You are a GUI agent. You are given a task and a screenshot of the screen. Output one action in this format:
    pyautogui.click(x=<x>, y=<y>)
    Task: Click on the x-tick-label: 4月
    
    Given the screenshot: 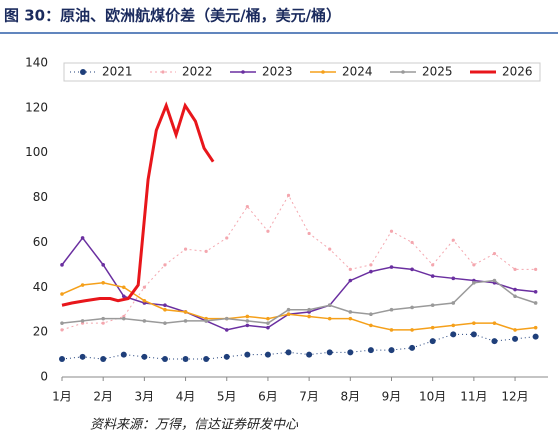 What is the action you would take?
    pyautogui.click(x=186, y=397)
    